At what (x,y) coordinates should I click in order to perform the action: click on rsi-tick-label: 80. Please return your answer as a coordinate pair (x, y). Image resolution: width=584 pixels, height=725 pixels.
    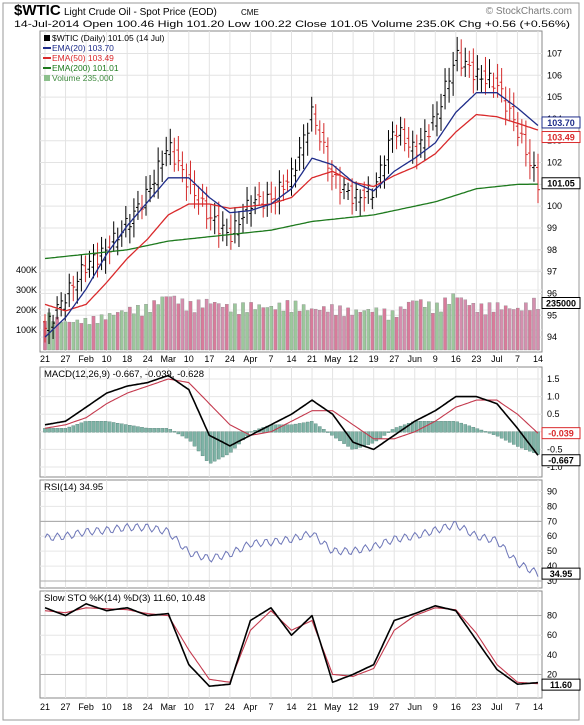
    Looking at the image, I should click on (552, 506).